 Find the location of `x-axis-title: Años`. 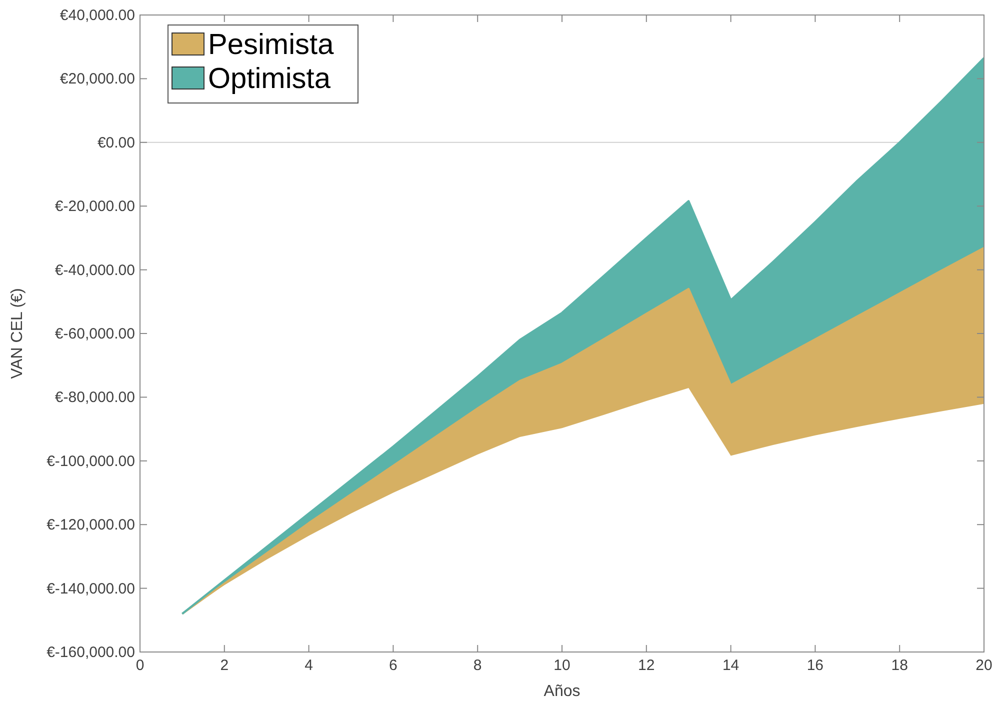

x-axis-title: Años is located at coordinates (562, 691).